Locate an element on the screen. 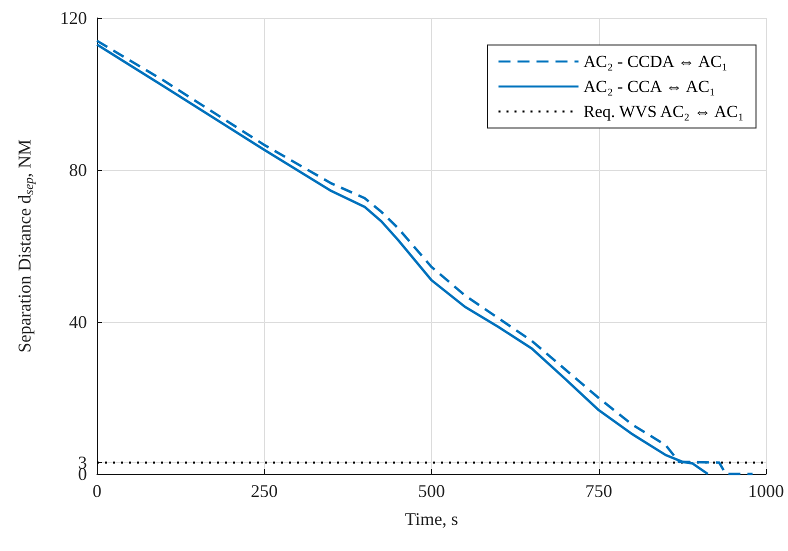  y-tick-label: 120 is located at coordinates (73, 18).